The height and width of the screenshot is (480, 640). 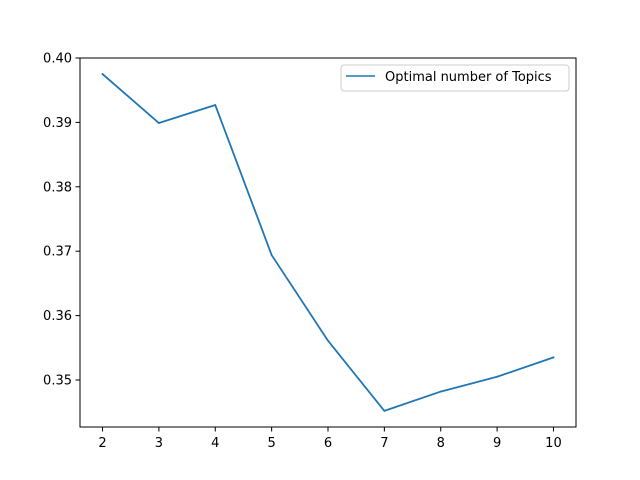 What do you see at coordinates (553, 443) in the screenshot?
I see `x-tick-label: 10` at bounding box center [553, 443].